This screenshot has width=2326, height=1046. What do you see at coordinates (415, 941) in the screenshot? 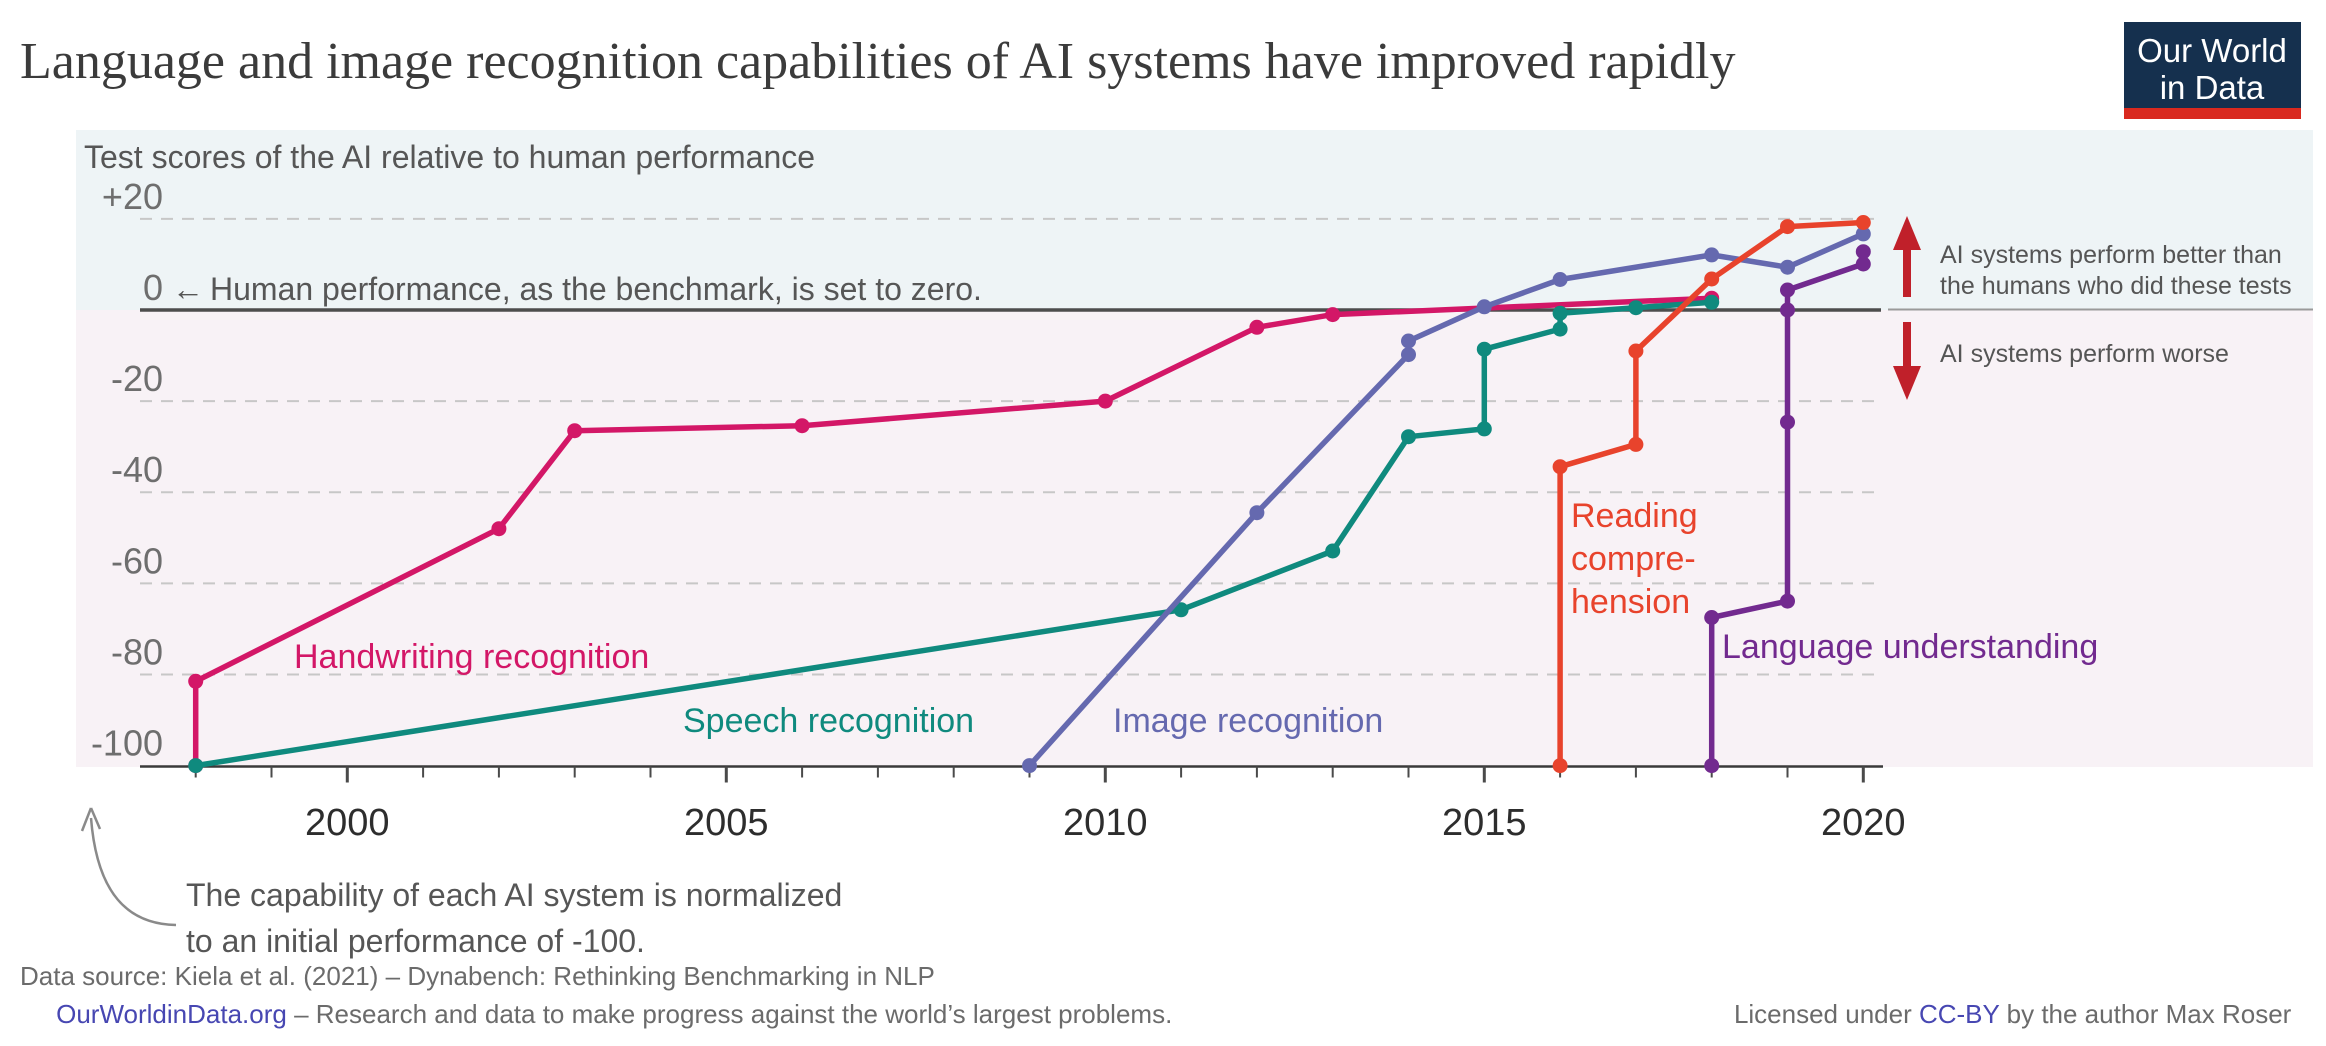
I see `normalization-note-line2: to an initial performance of -100.` at bounding box center [415, 941].